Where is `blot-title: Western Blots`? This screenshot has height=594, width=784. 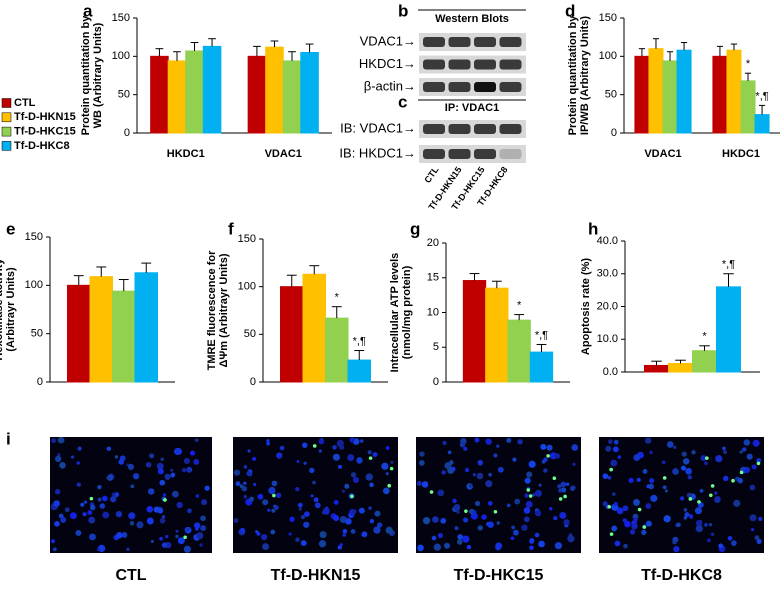 blot-title: Western Blots is located at coordinates (472, 19).